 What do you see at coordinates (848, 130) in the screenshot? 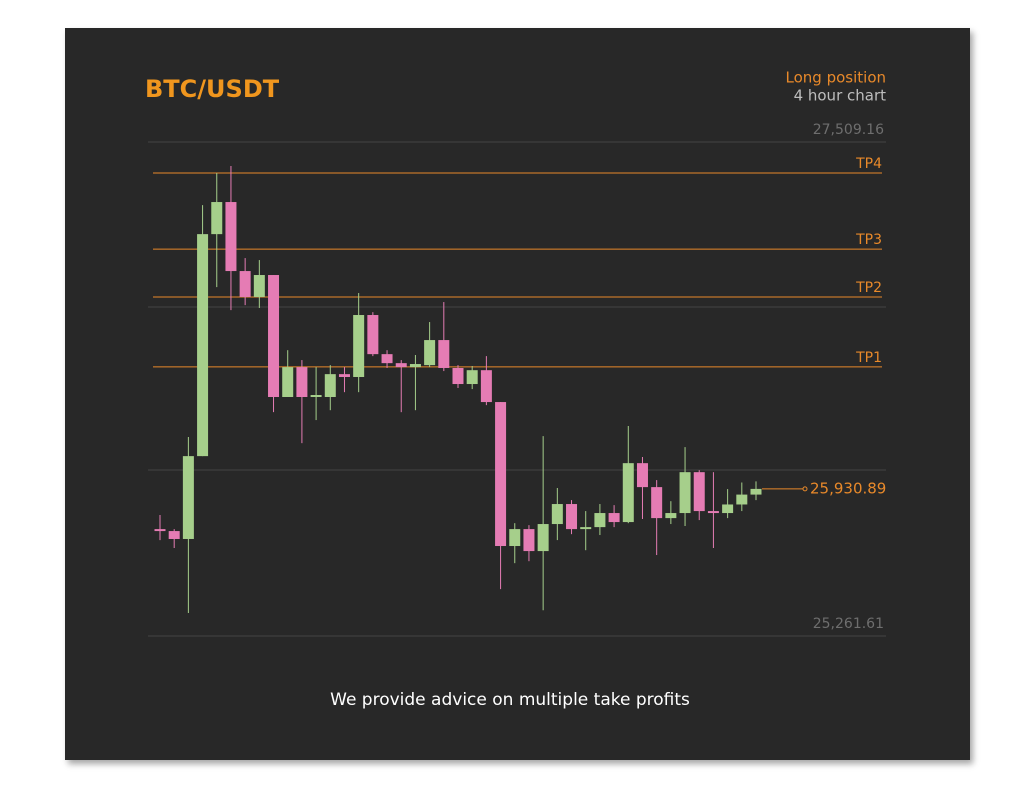
I see `y-tick-label: 27,509.16` at bounding box center [848, 130].